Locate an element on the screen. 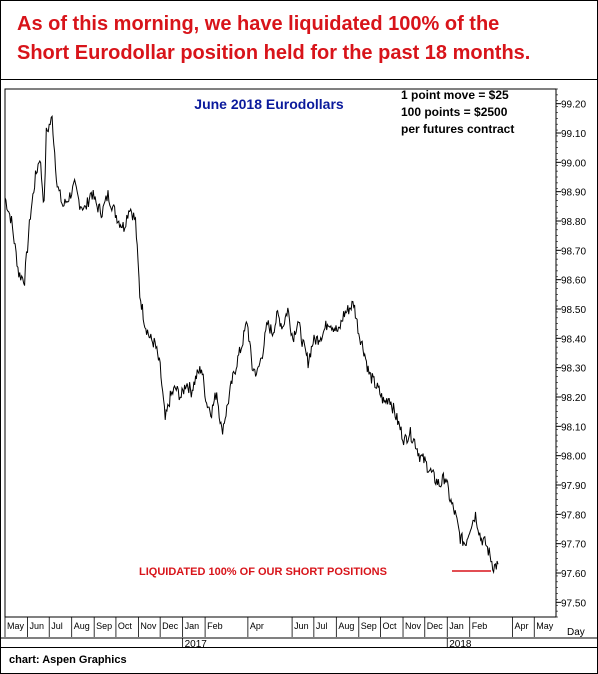  credit-bar: chart: Aspen Graphics is located at coordinates (299, 660).